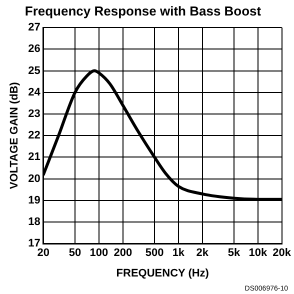  I want to click on y-tick-label: 18, so click(34, 222).